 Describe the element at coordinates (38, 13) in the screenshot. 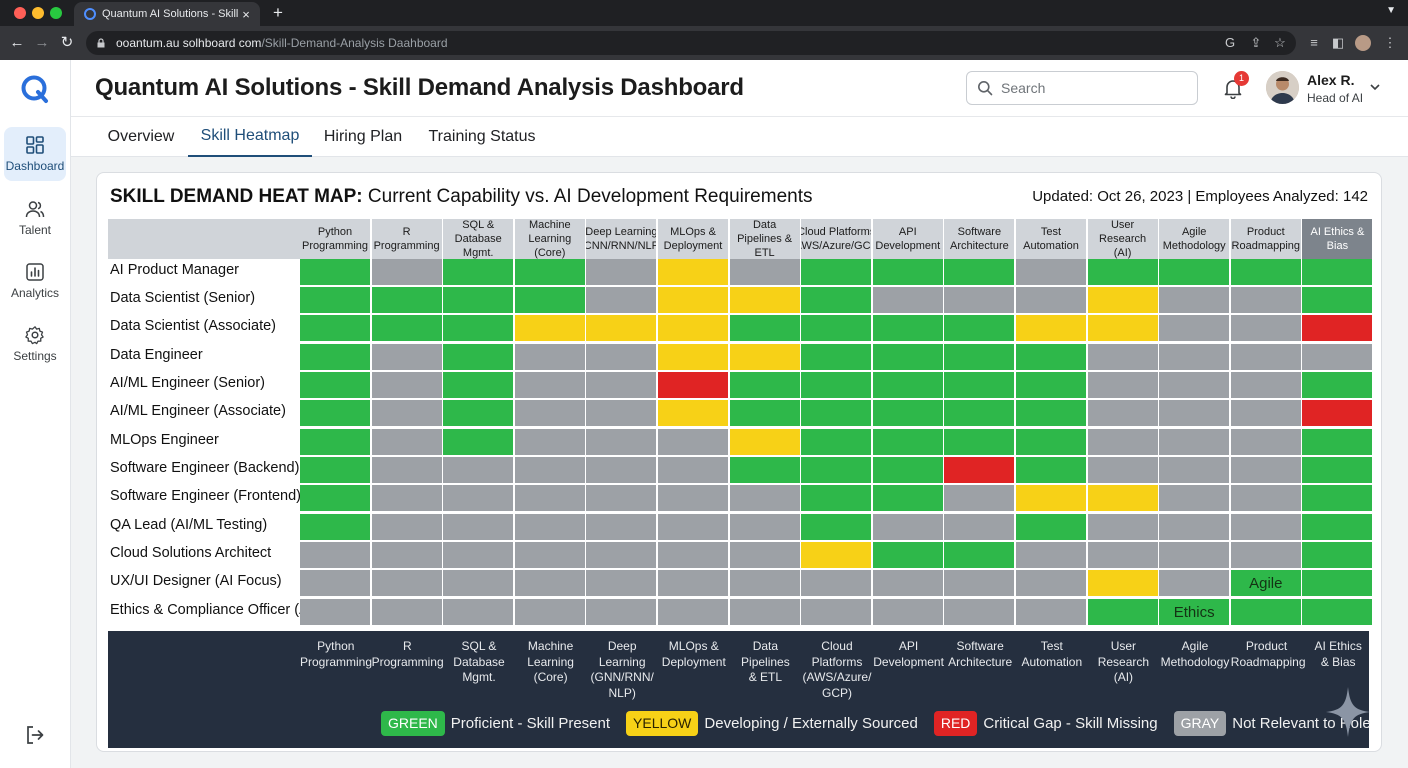

I see `window-minimize-button` at that location.